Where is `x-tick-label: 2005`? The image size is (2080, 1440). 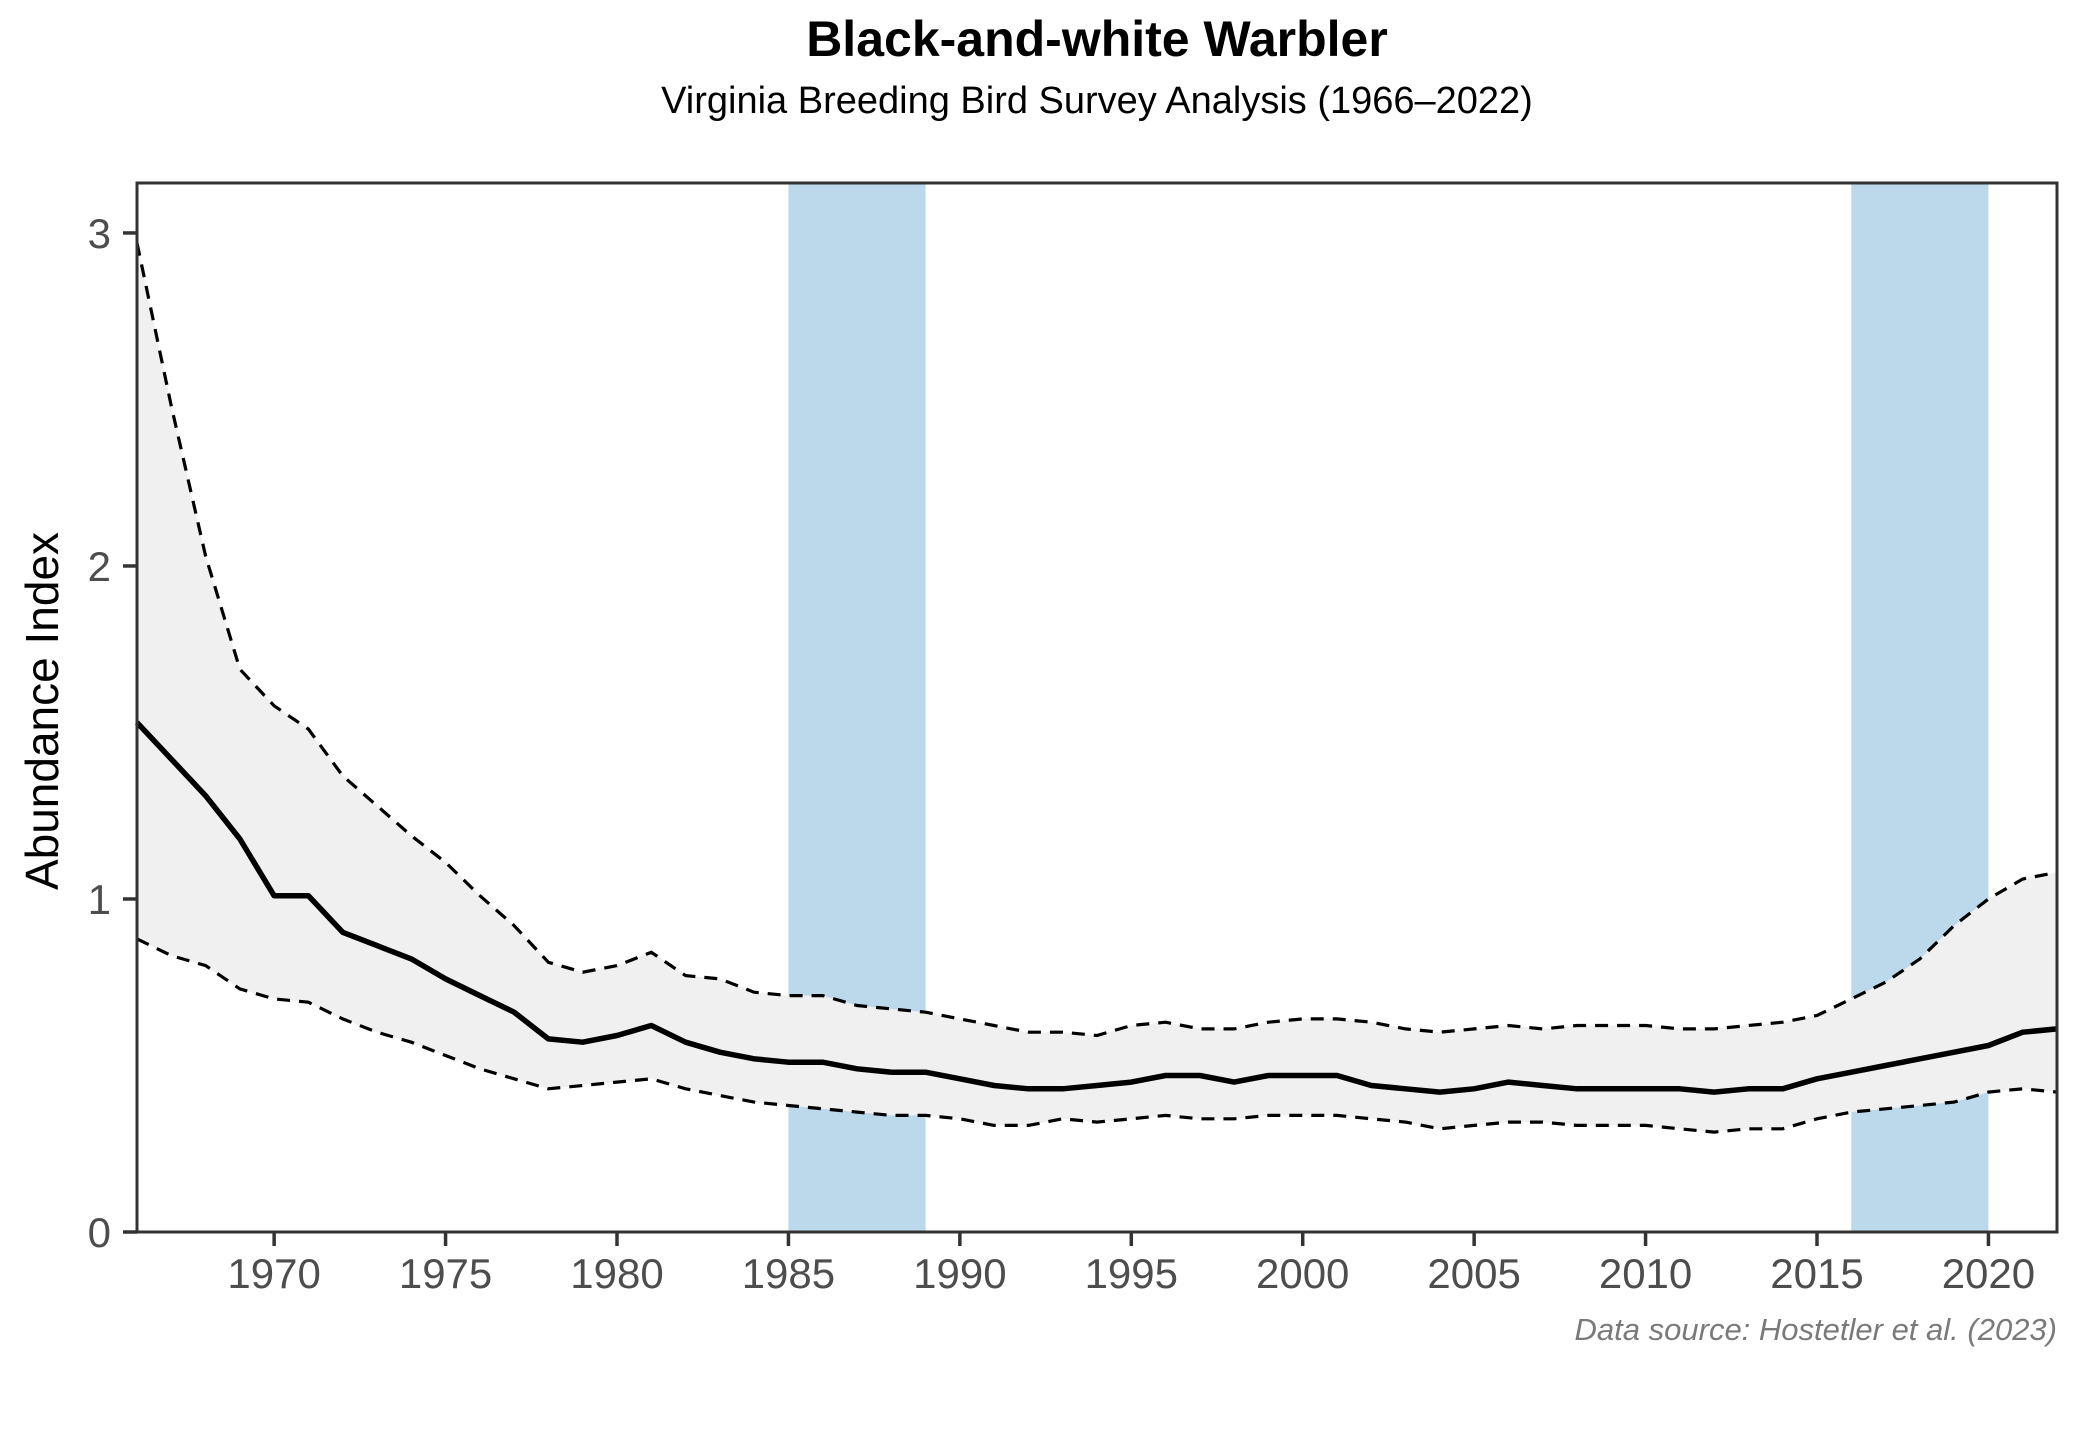 x-tick-label: 2005 is located at coordinates (1473, 1273).